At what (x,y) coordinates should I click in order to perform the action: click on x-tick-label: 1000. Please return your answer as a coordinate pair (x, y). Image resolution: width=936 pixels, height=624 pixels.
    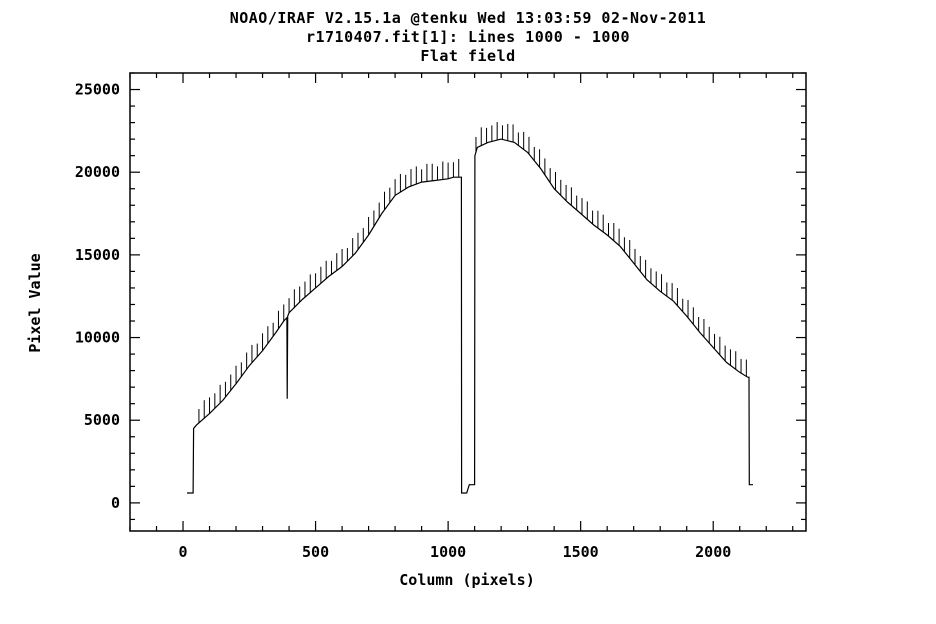
    Looking at the image, I should click on (448, 552).